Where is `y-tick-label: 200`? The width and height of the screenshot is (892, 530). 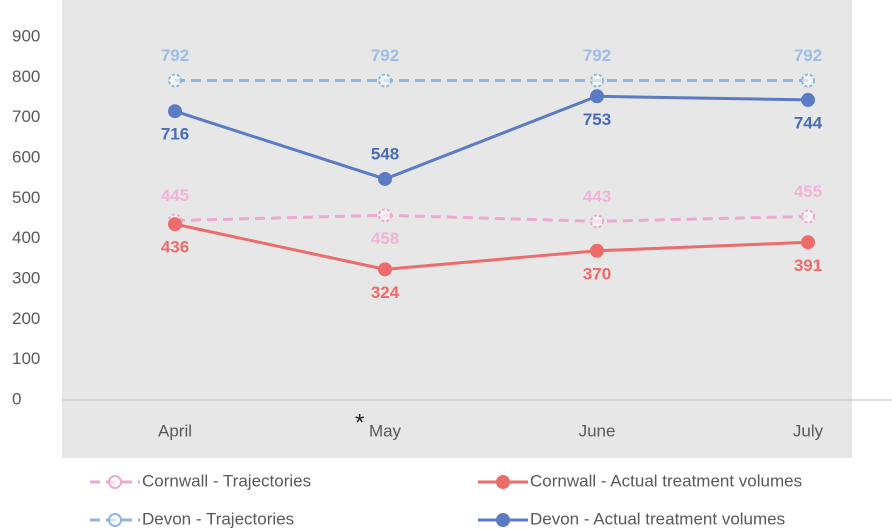 y-tick-label: 200 is located at coordinates (26, 318).